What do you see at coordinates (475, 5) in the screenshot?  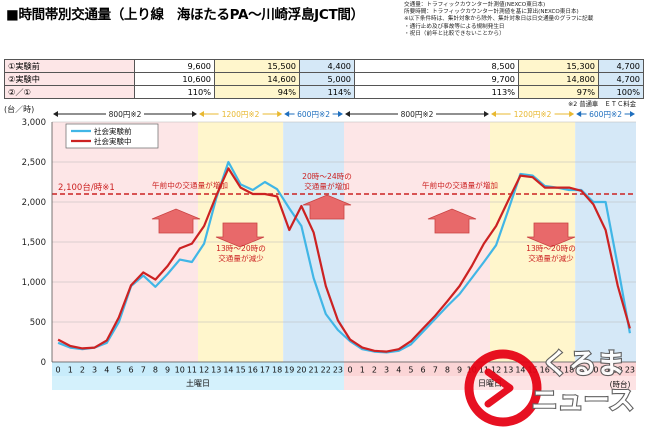 I see `note-line: 交通量：トラフィックカウンター計測値(NEXCO東日本)` at bounding box center [475, 5].